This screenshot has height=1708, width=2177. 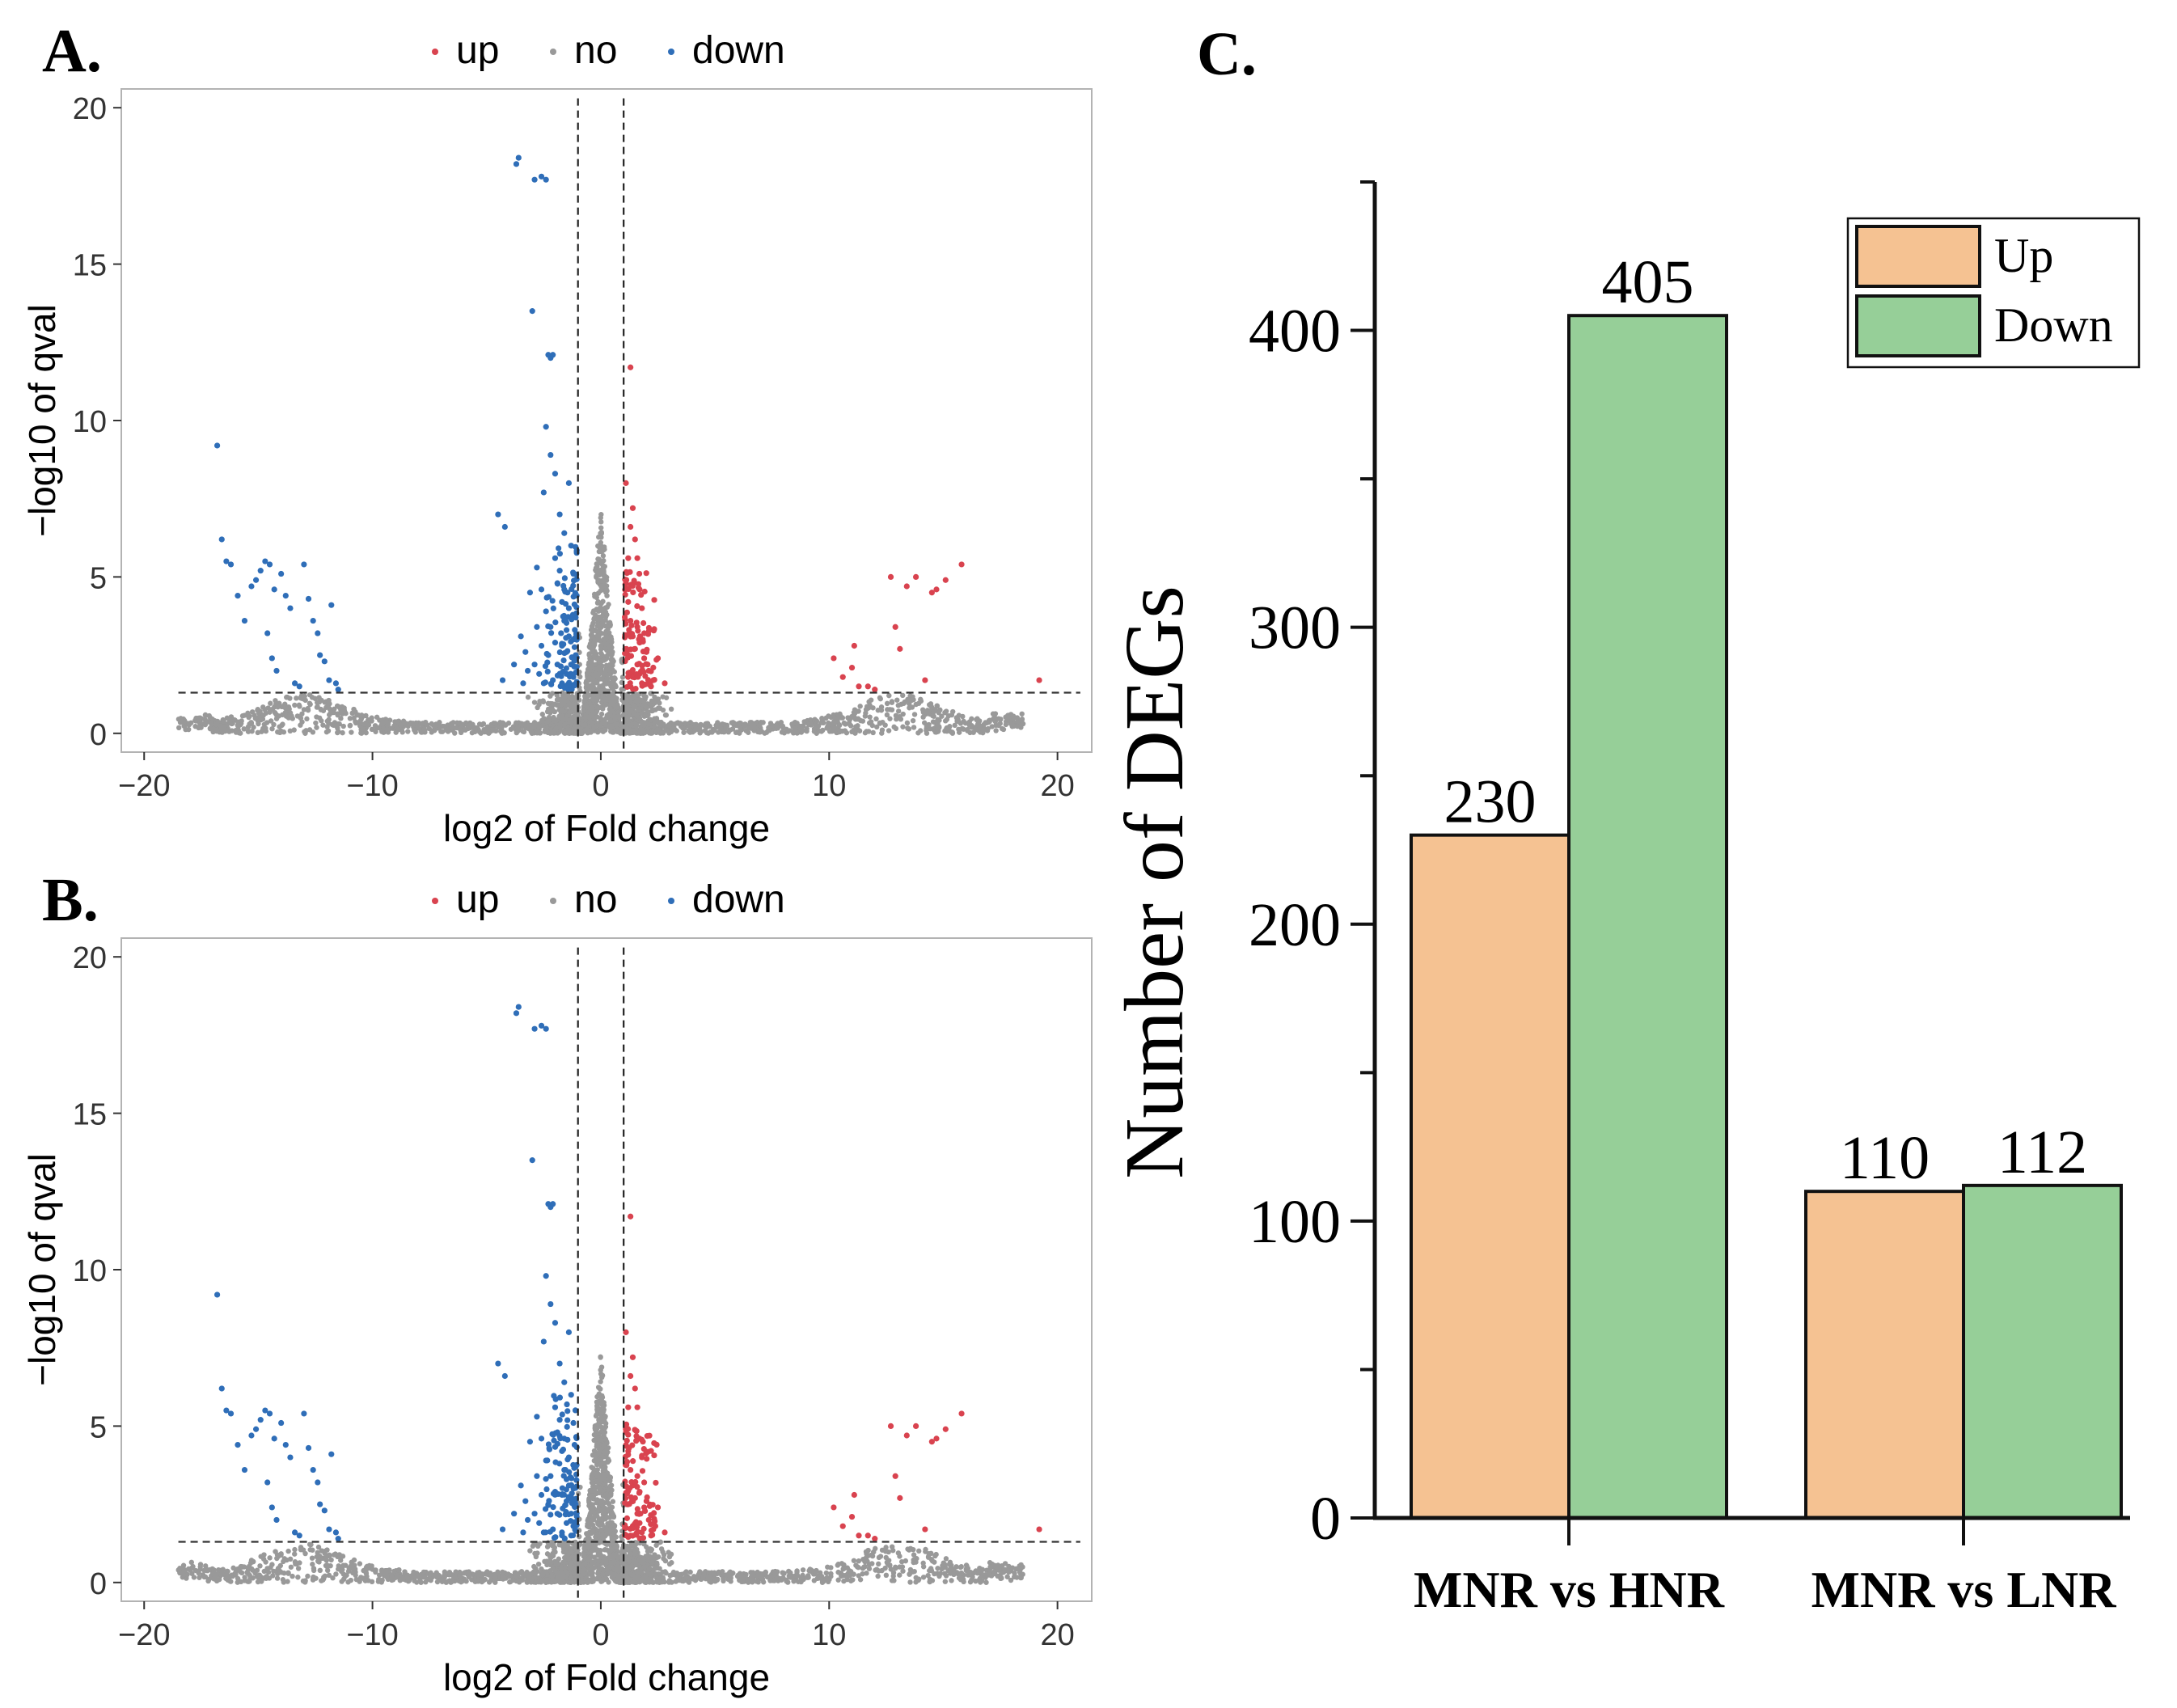 What do you see at coordinates (477, 900) in the screenshot?
I see `legend-label-up: up` at bounding box center [477, 900].